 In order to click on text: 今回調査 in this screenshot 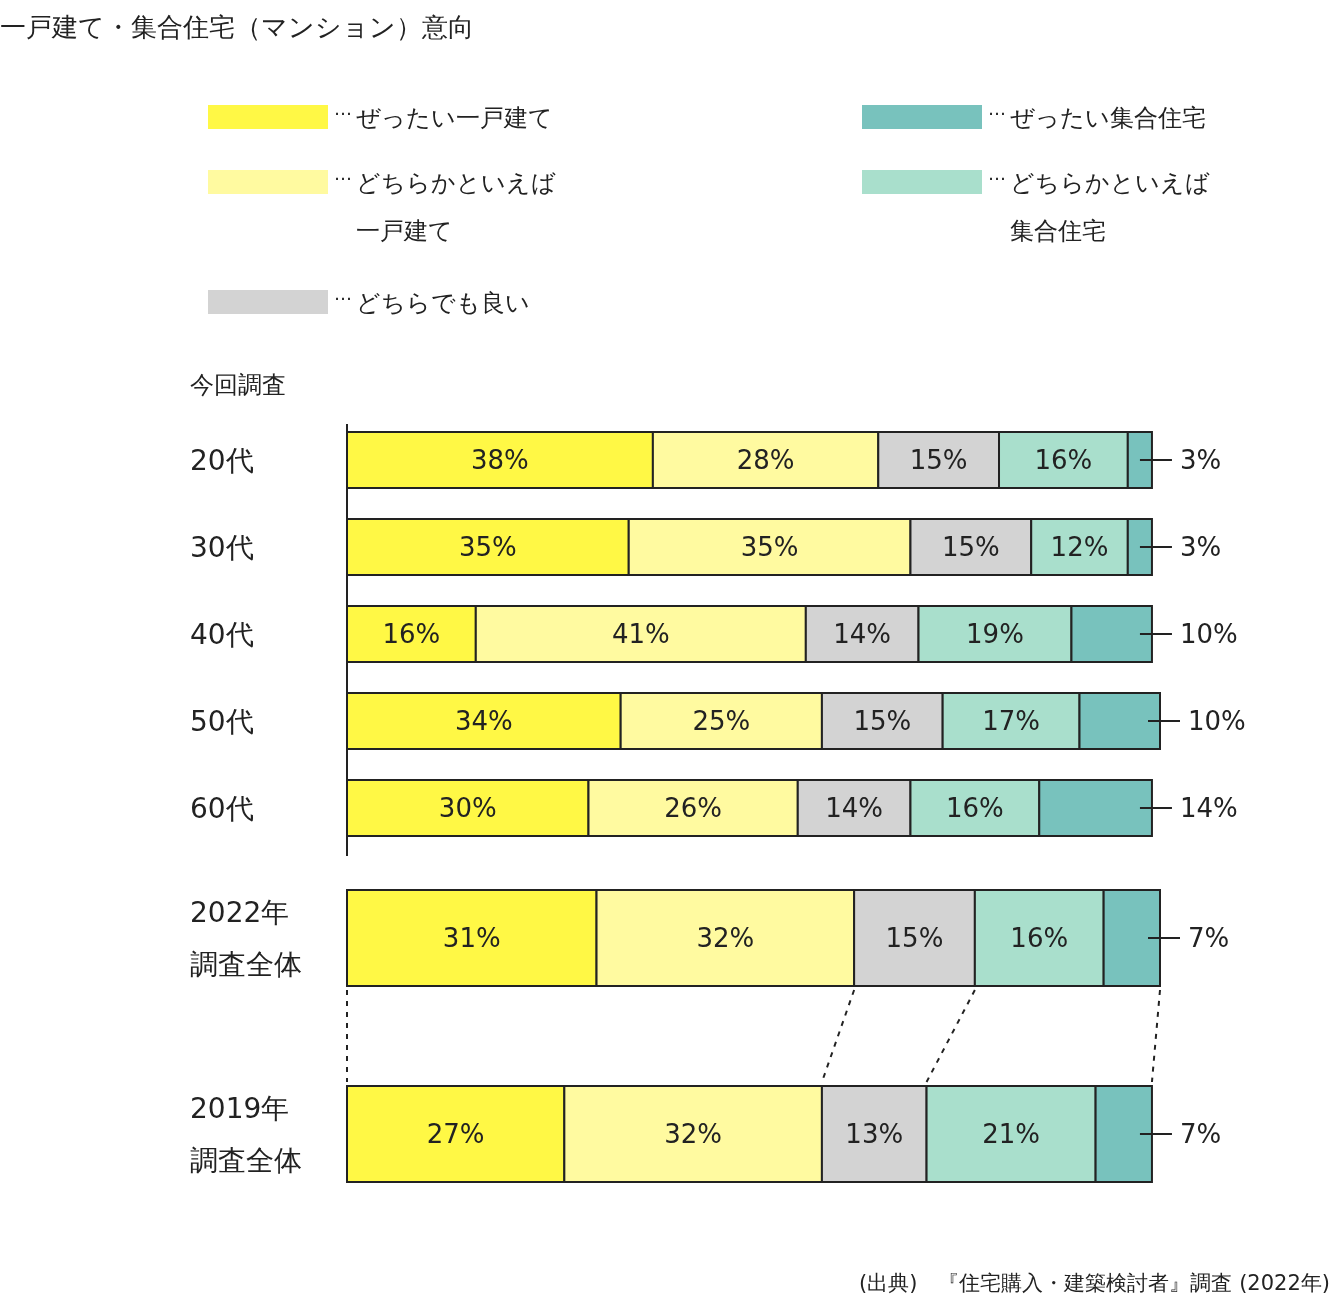, I will do `click(238, 385)`.